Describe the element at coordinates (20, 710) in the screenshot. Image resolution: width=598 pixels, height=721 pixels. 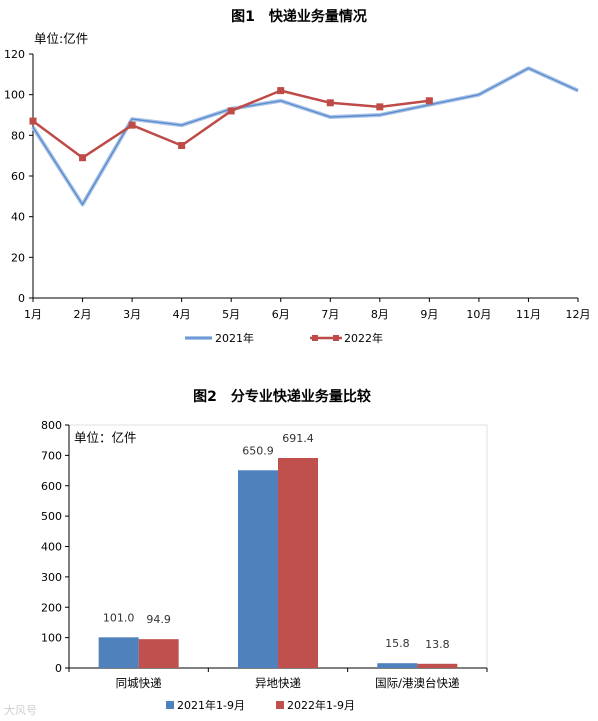
I see `watermark: 大风号` at that location.